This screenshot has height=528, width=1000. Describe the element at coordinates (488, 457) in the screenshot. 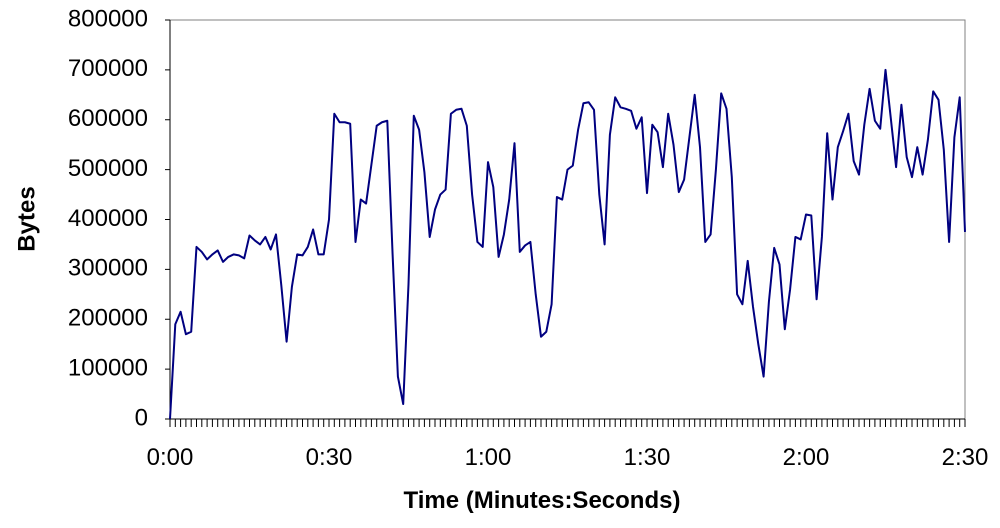

I see `x-tick-label: 1:00` at that location.